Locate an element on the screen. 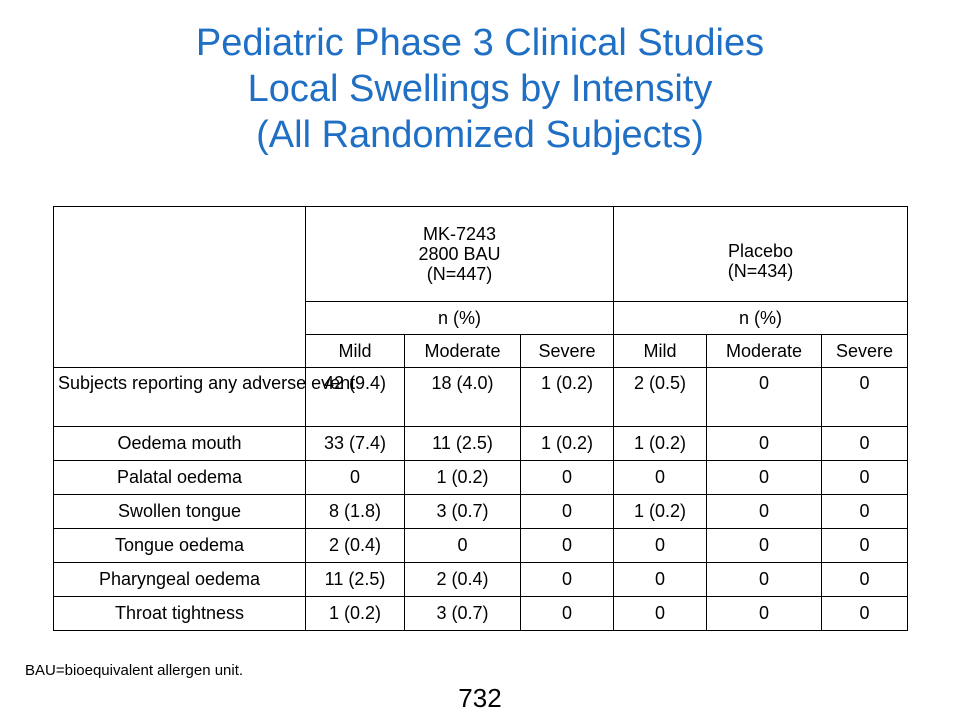  table-cell: 2 (0.5) is located at coordinates (660, 397).